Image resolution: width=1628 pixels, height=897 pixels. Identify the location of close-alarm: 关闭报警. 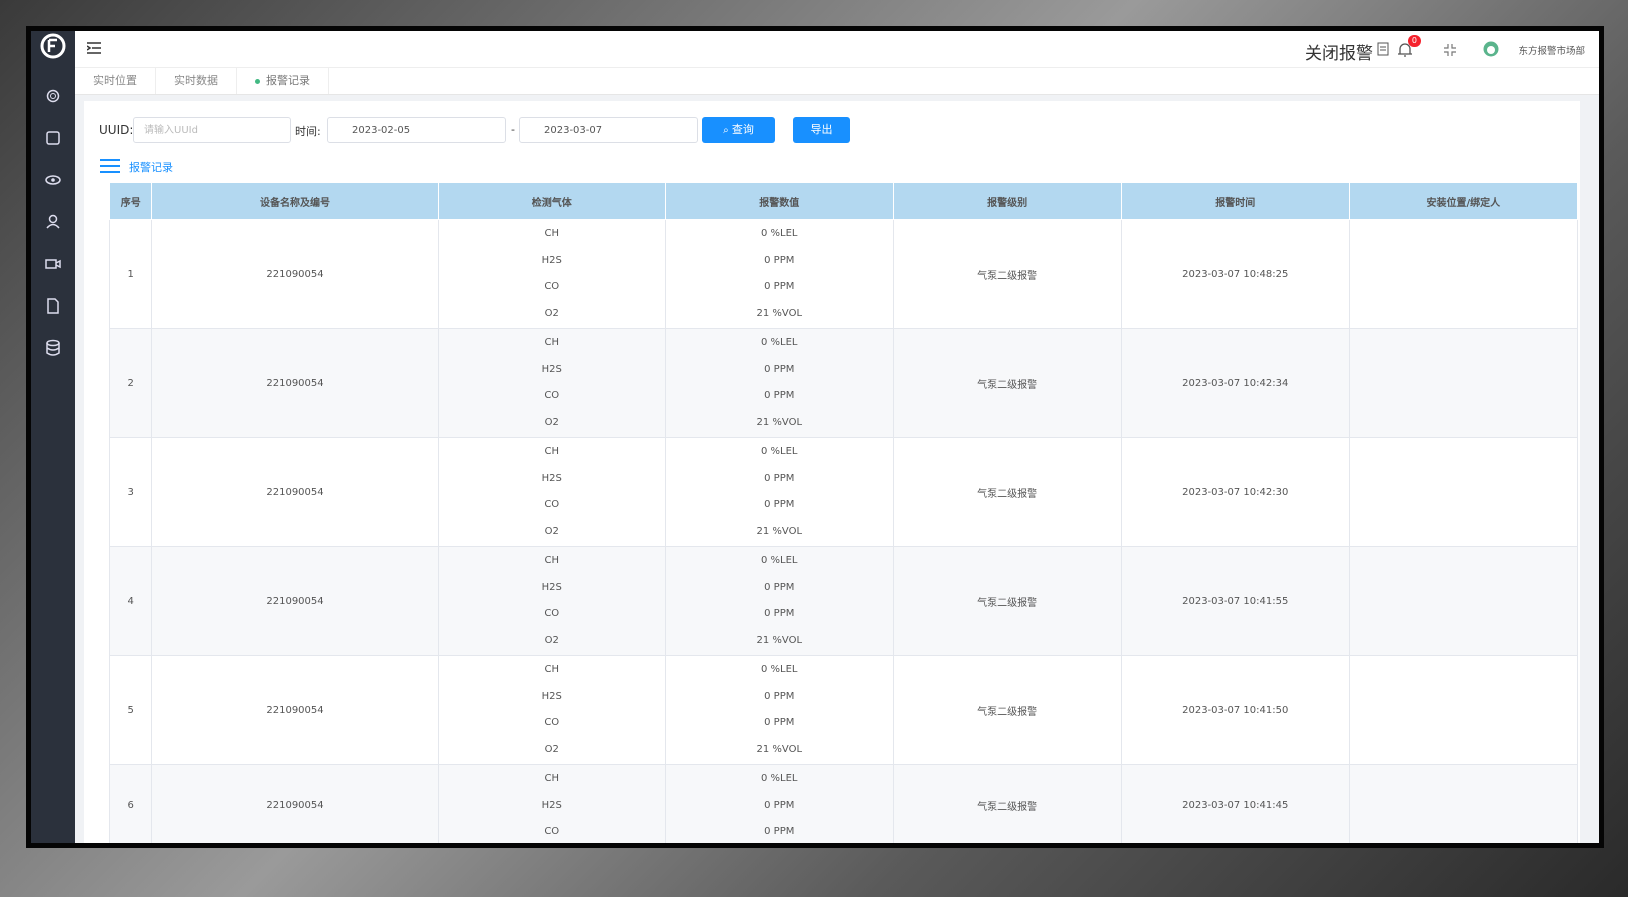
(1339, 54).